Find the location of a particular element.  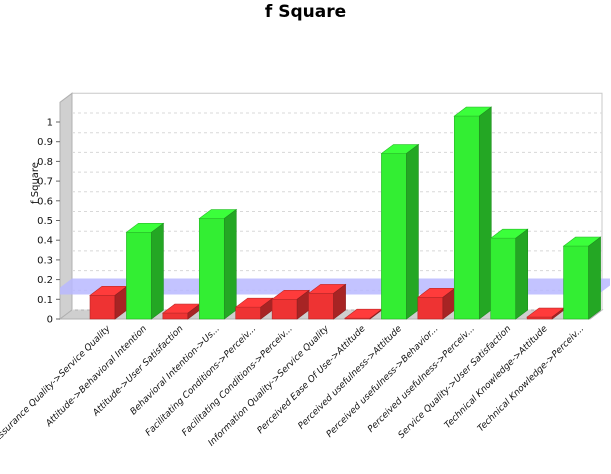

y-tick-label: 0.7 is located at coordinates (45, 182).